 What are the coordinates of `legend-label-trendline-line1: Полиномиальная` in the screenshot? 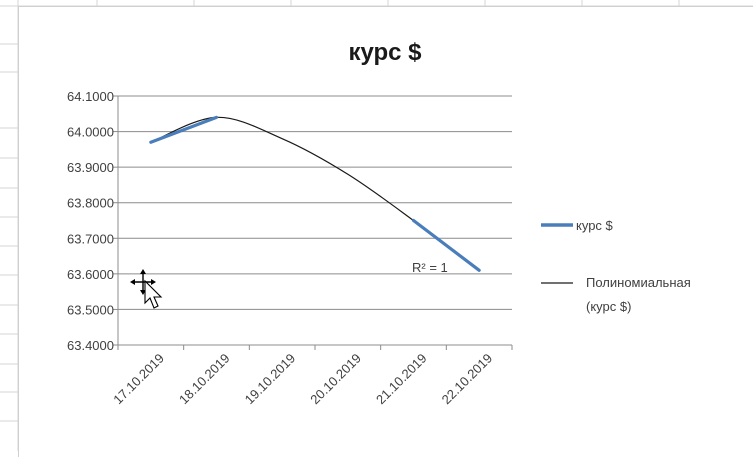 It's located at (638, 282).